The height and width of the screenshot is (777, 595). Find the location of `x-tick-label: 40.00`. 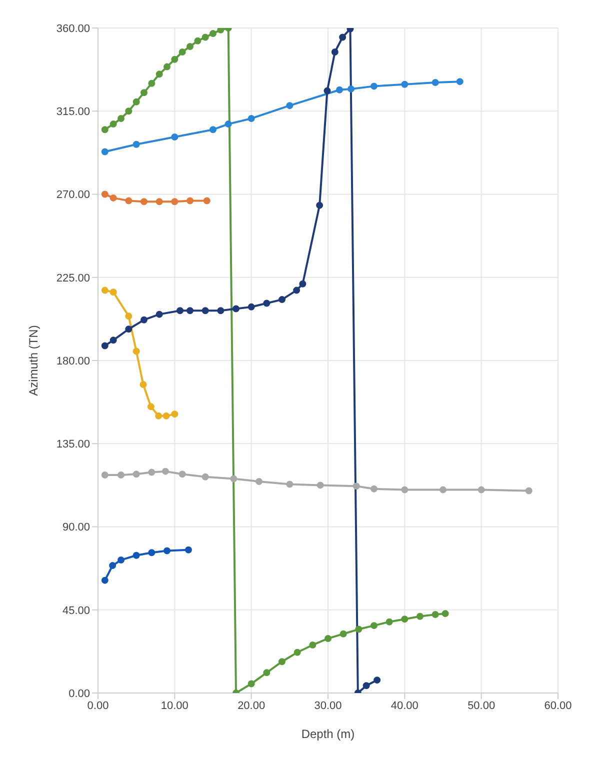

x-tick-label: 40.00 is located at coordinates (404, 706).